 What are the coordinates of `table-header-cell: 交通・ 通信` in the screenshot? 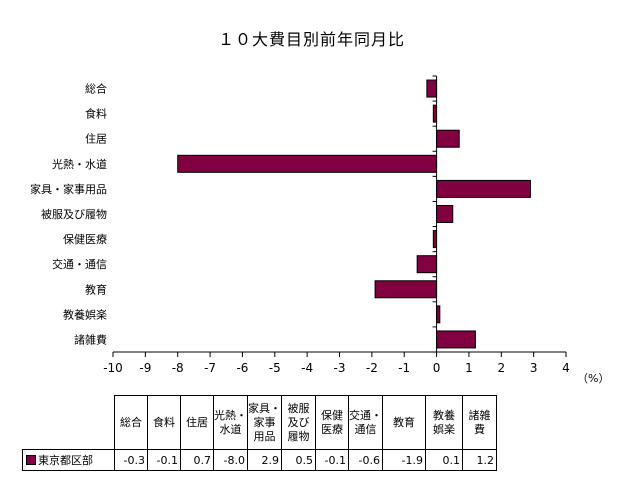 It's located at (365, 422).